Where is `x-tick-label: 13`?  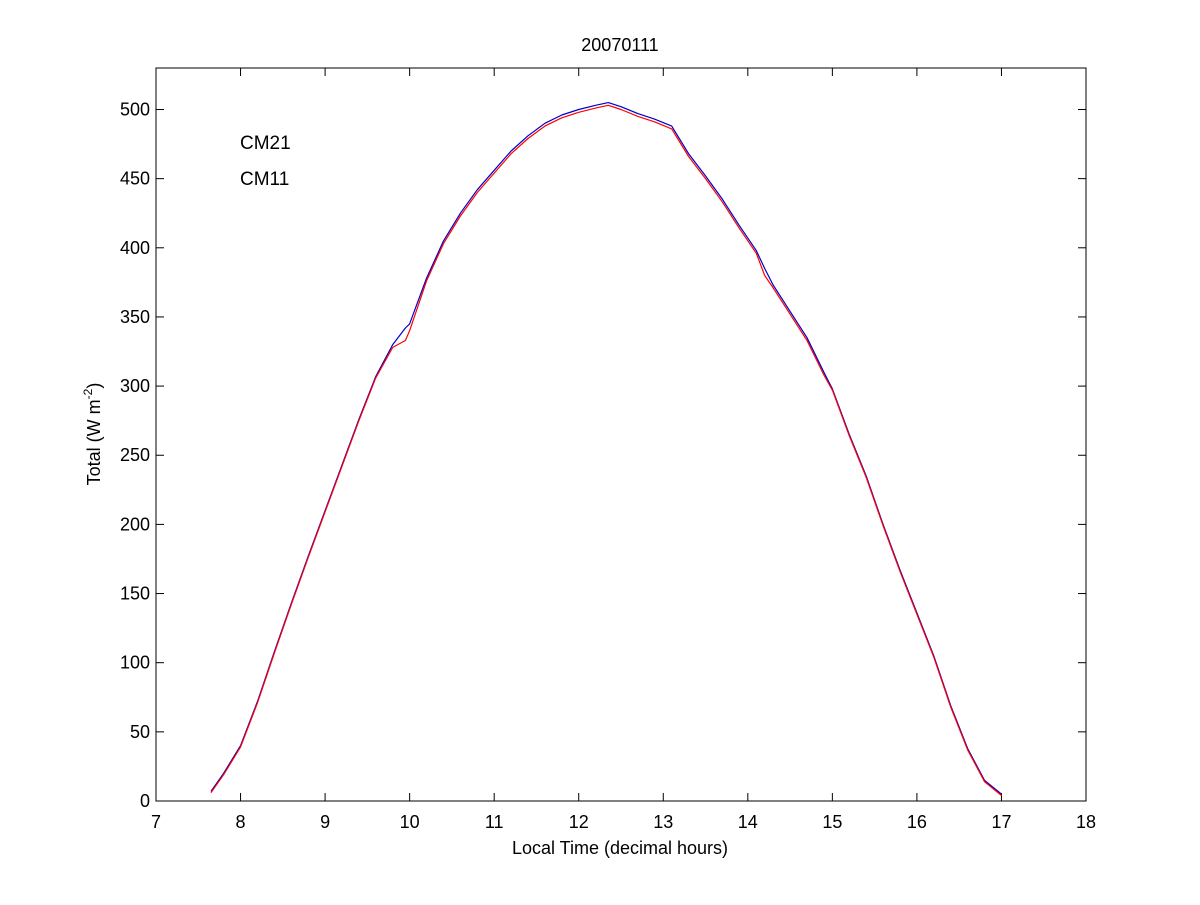
x-tick-label: 13 is located at coordinates (663, 822).